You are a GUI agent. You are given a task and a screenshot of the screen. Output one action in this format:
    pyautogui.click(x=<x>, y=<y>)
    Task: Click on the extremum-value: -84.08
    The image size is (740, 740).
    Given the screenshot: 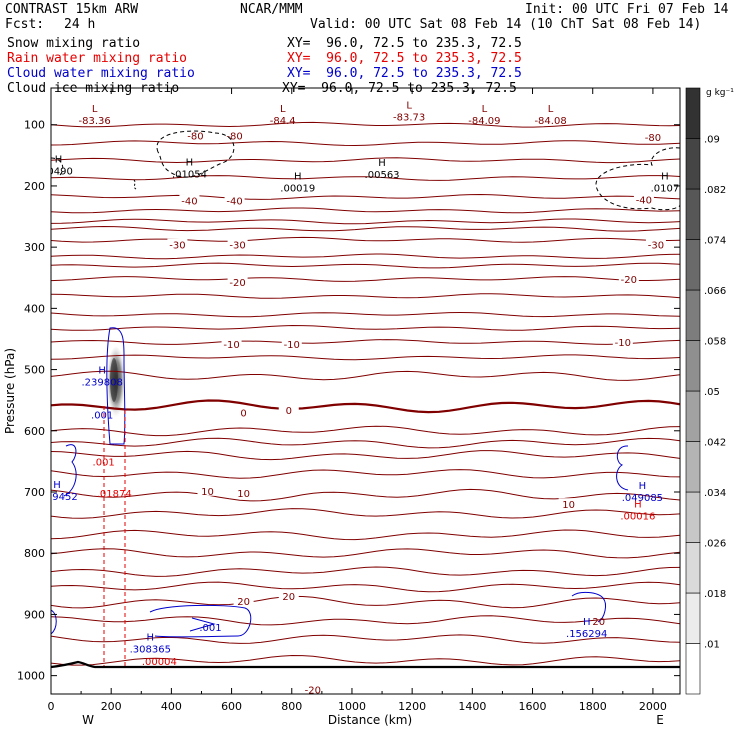 What is the action you would take?
    pyautogui.click(x=550, y=121)
    